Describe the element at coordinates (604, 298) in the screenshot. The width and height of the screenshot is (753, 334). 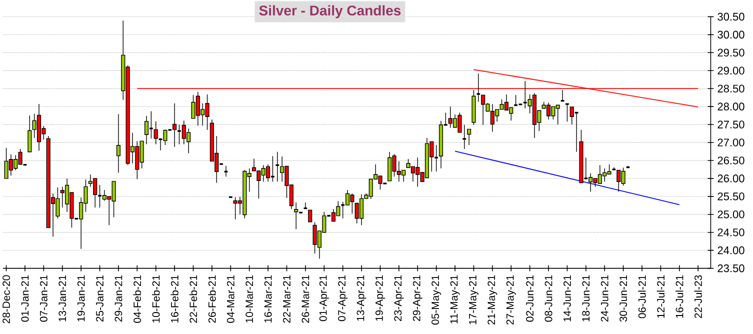
I see `x-tick-label: 24-Jun-21` at that location.